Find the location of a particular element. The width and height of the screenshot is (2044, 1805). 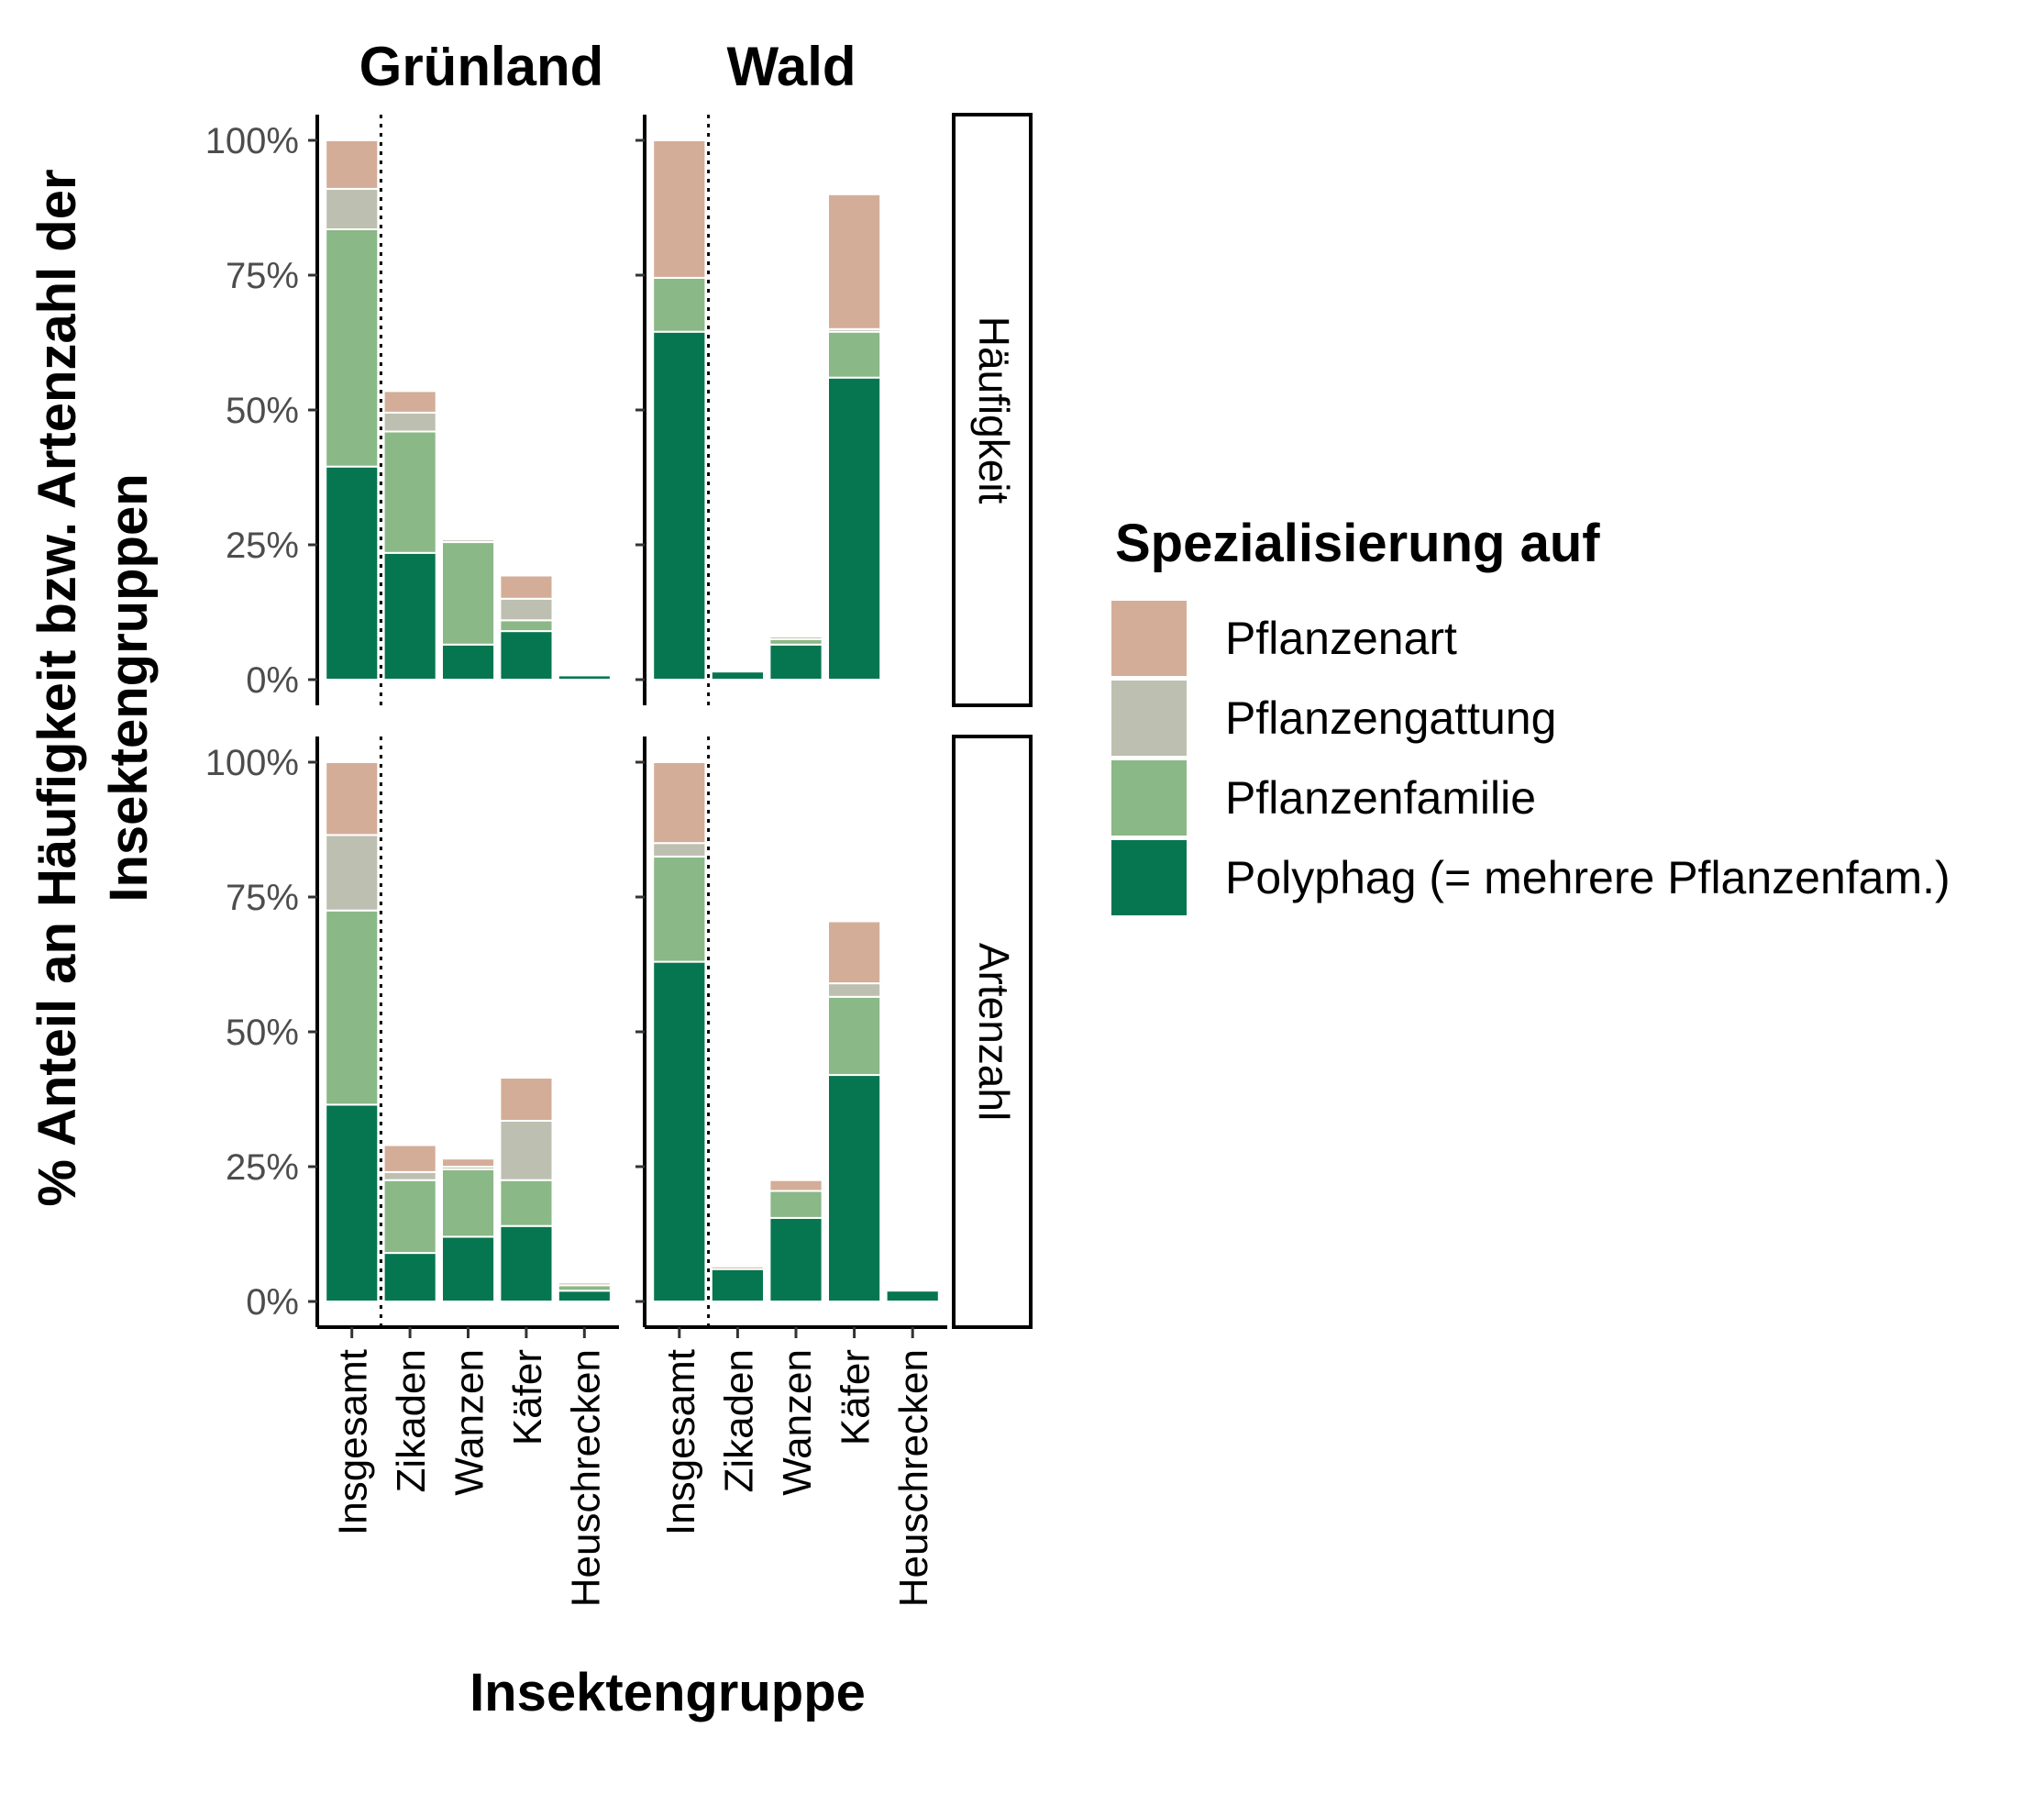

column-title-gruenland: Grünland is located at coordinates (482, 66).